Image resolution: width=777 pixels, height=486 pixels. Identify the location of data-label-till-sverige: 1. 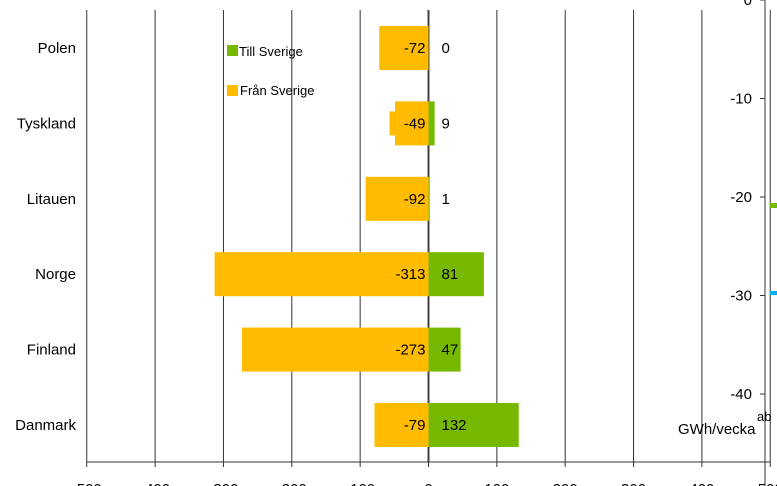
(446, 199).